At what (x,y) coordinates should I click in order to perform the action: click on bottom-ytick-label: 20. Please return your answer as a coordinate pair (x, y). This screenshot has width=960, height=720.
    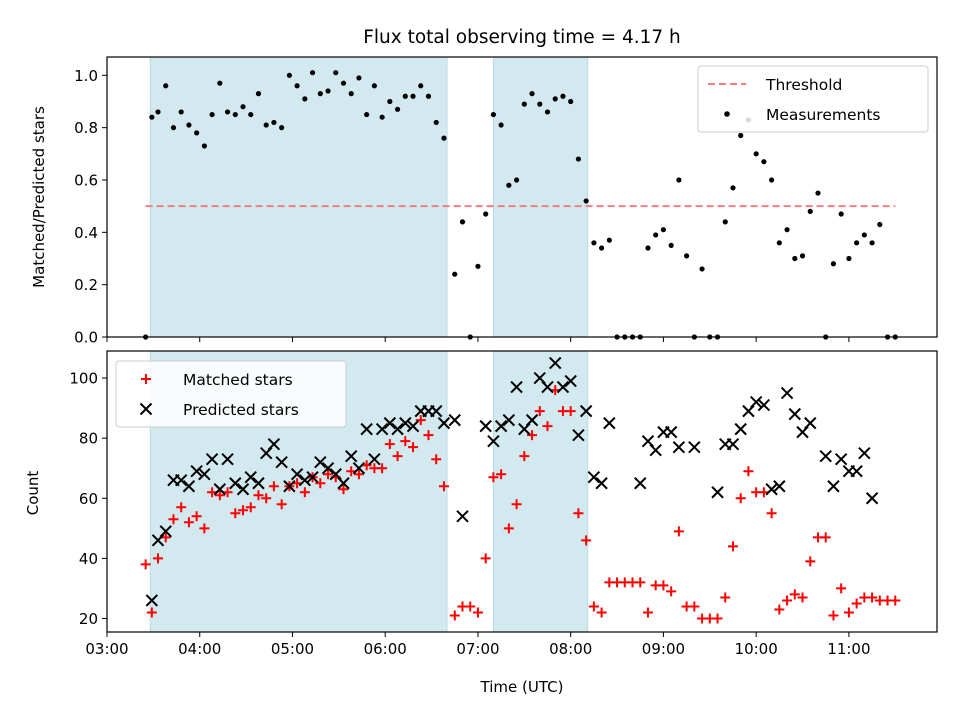
    Looking at the image, I should click on (88, 619).